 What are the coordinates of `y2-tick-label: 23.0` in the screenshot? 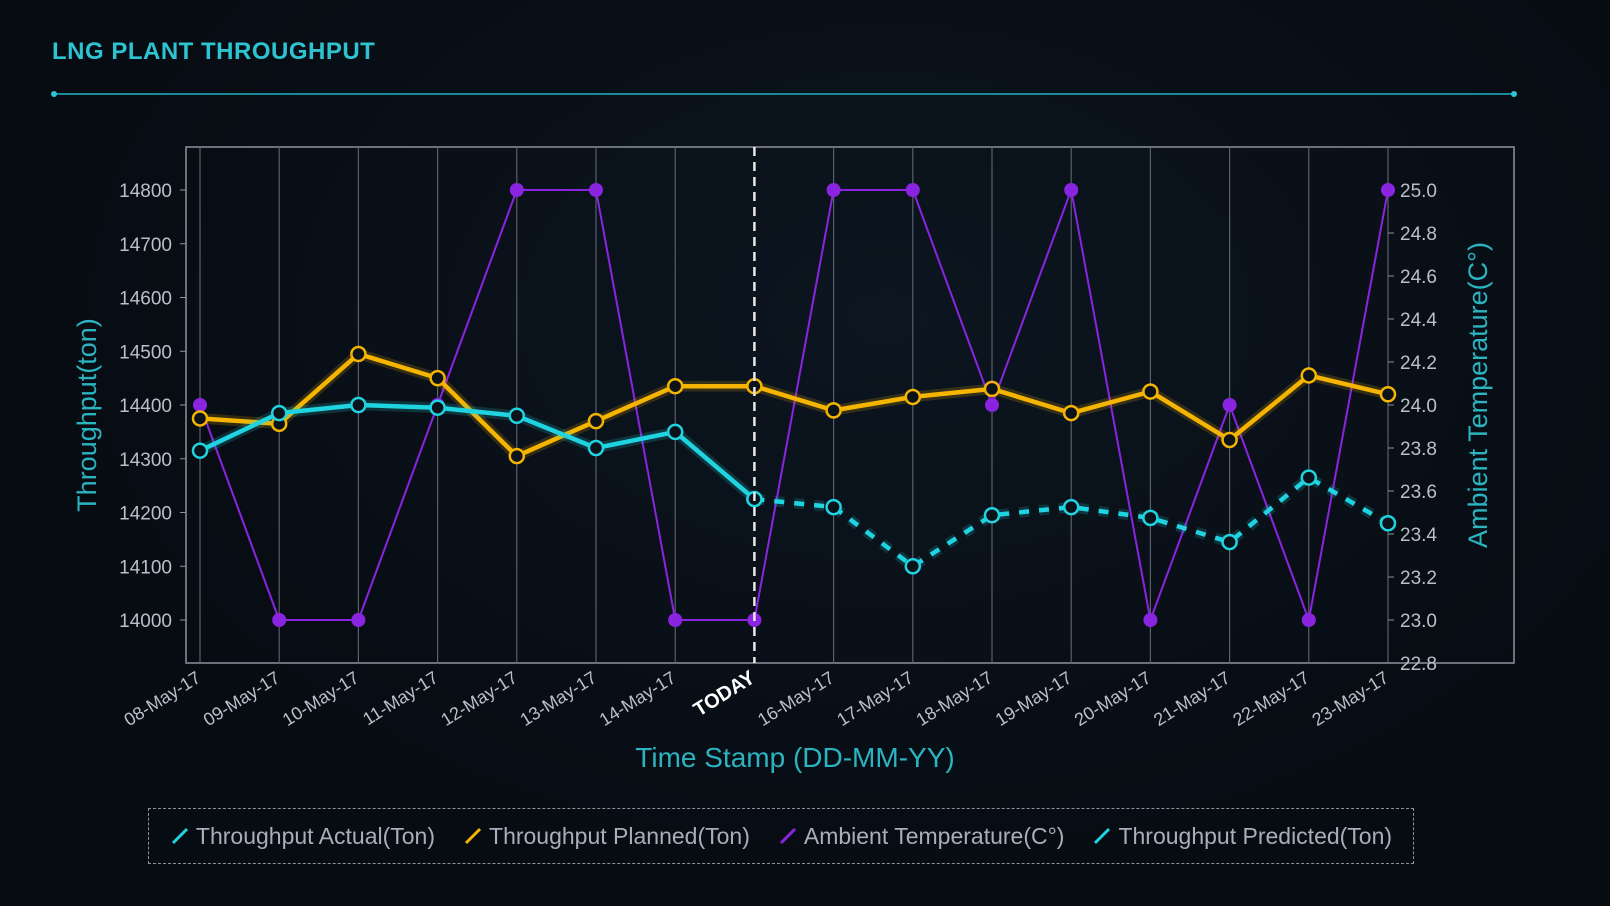 It's located at (1418, 621).